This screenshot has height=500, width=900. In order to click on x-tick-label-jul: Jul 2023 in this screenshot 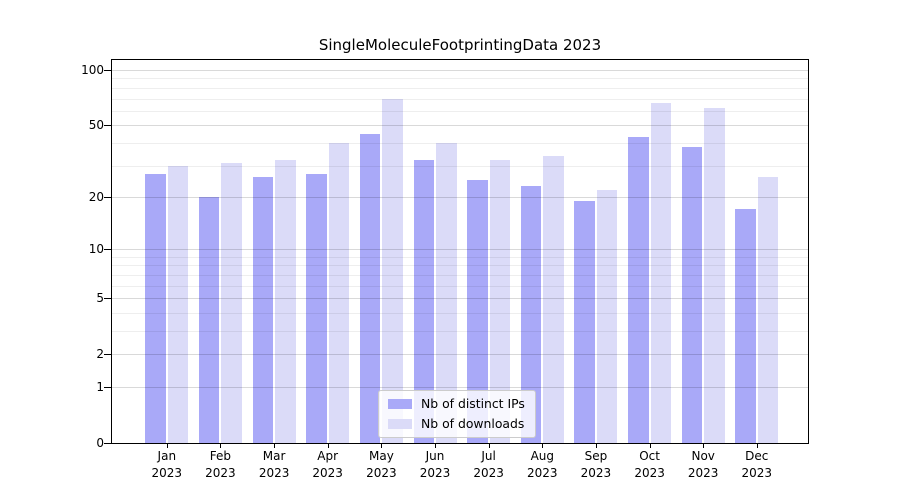, I will do `click(488, 464)`.